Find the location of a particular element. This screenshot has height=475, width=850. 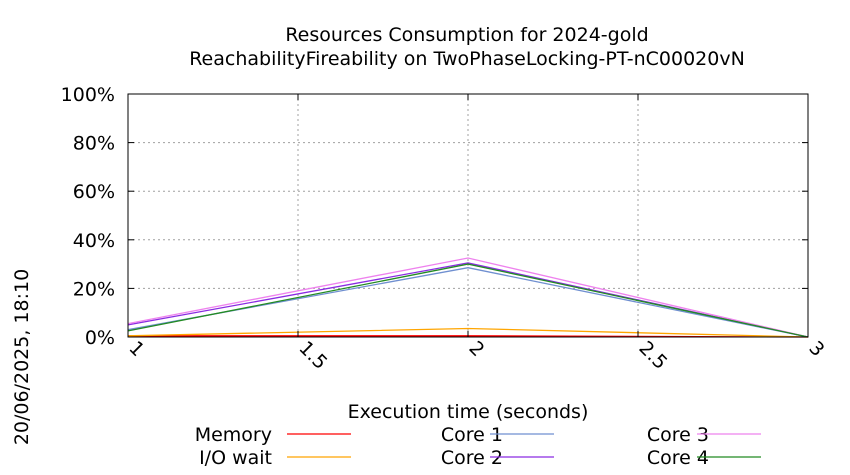

legend-label: Core 3 is located at coordinates (678, 435).